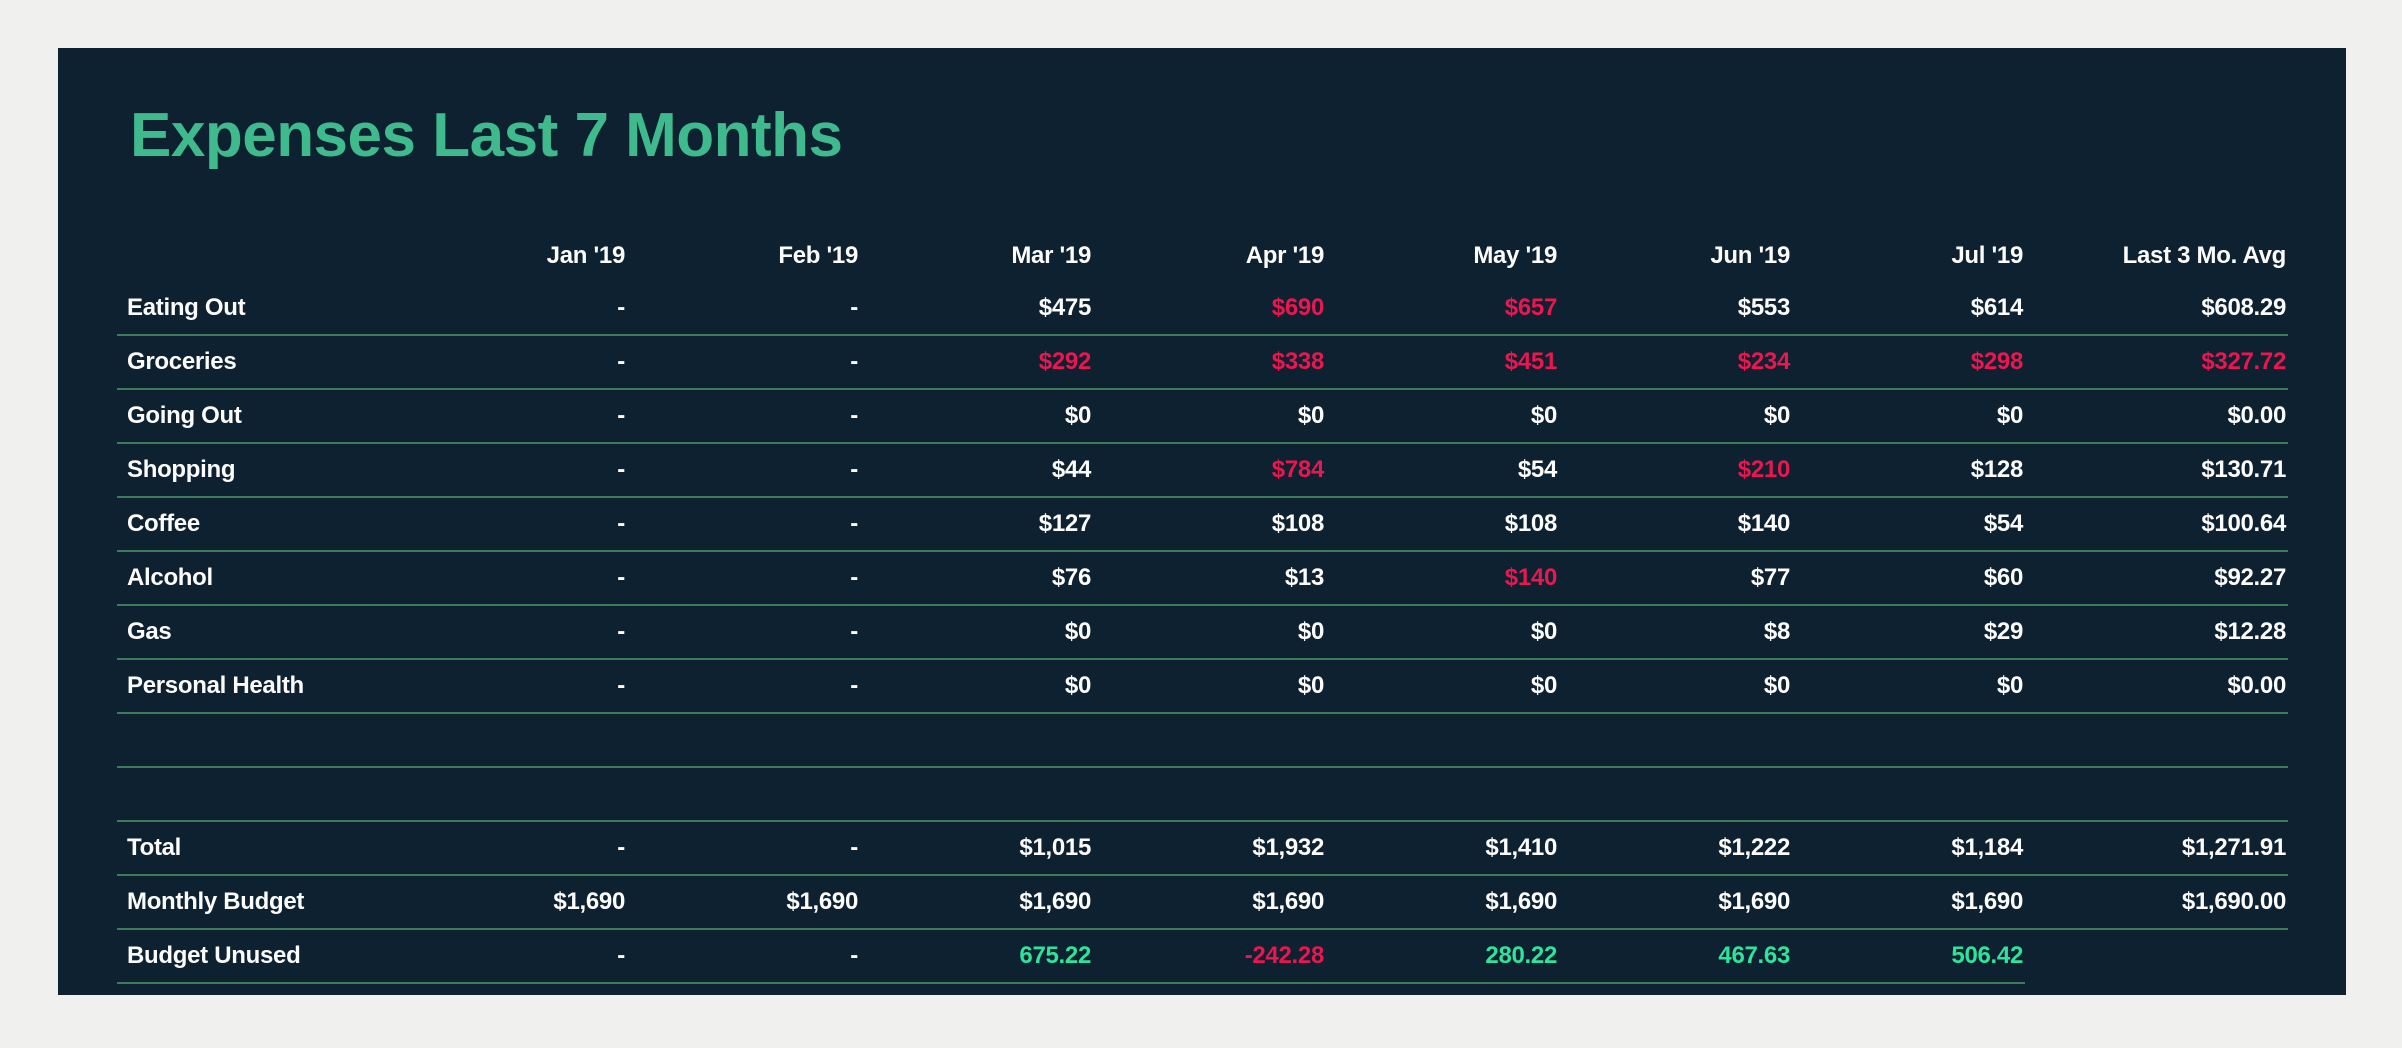 This screenshot has width=2402, height=1048. Describe the element at coordinates (2156, 470) in the screenshot. I see `value-cell: $130.71` at that location.